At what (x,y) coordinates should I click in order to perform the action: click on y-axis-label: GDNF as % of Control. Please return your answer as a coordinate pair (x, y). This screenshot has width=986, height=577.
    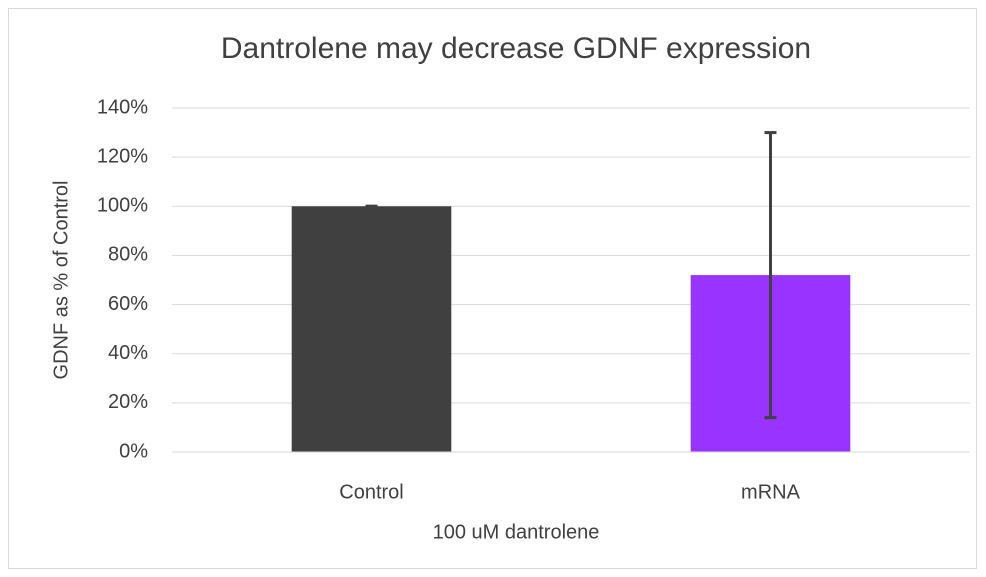
    Looking at the image, I should click on (61, 280).